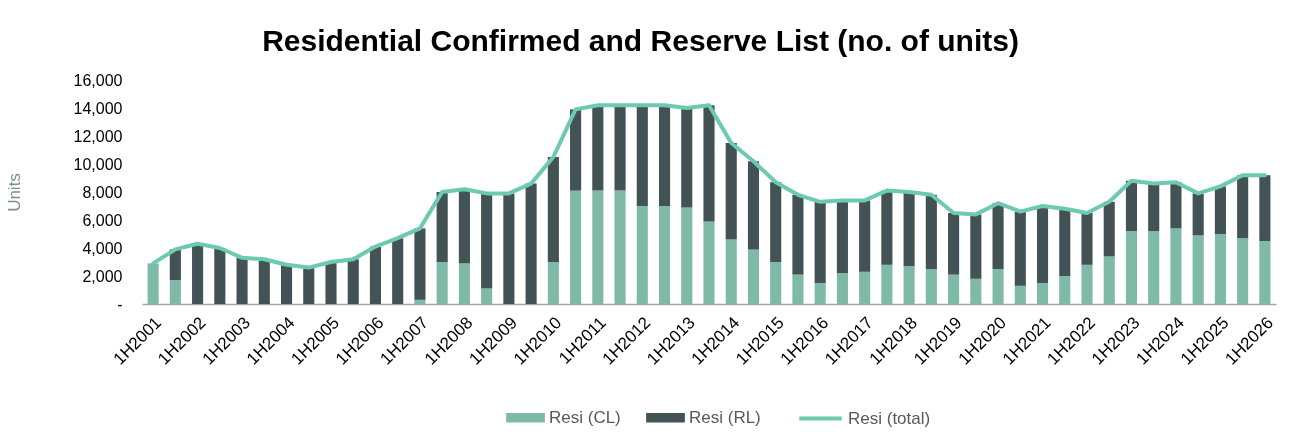 This screenshot has height=448, width=1300. What do you see at coordinates (889, 418) in the screenshot?
I see `legend-label: Resi (total)` at bounding box center [889, 418].